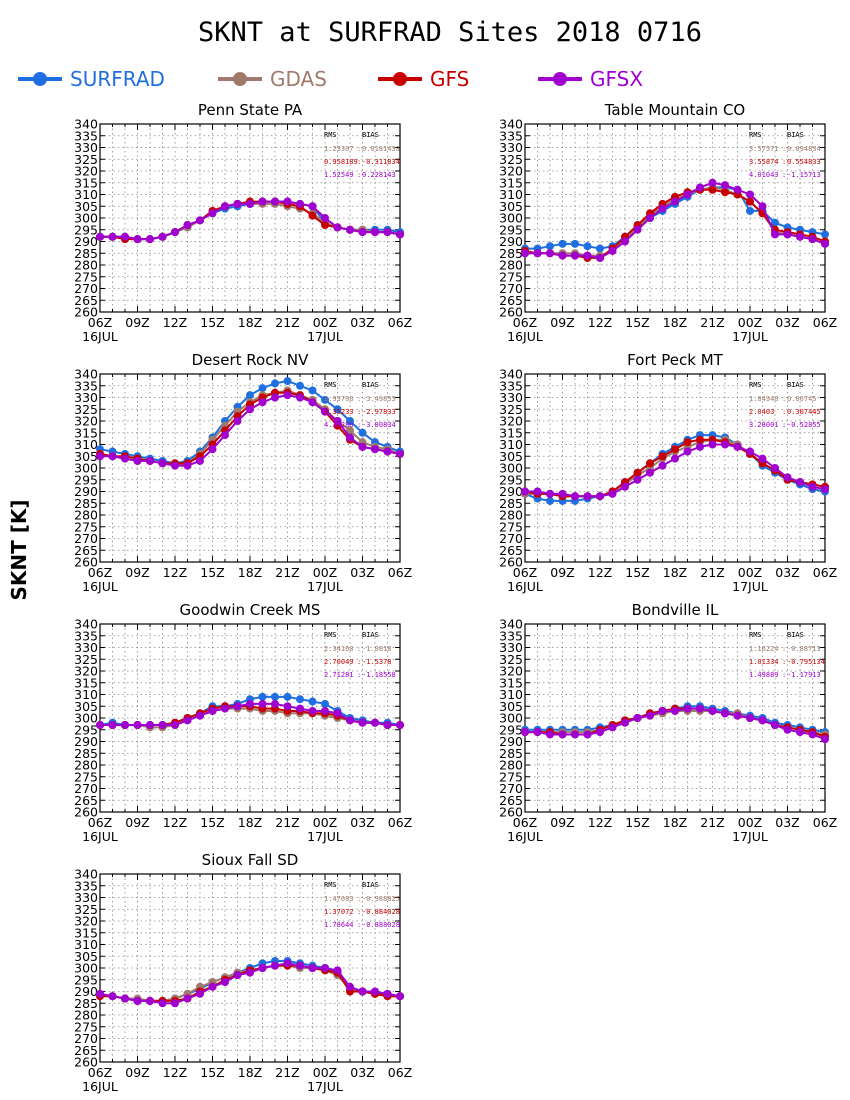 Image resolution: width=850 pixels, height=1100 pixels. What do you see at coordinates (86, 800) in the screenshot?
I see `y-tick-label: 265` at bounding box center [86, 800].